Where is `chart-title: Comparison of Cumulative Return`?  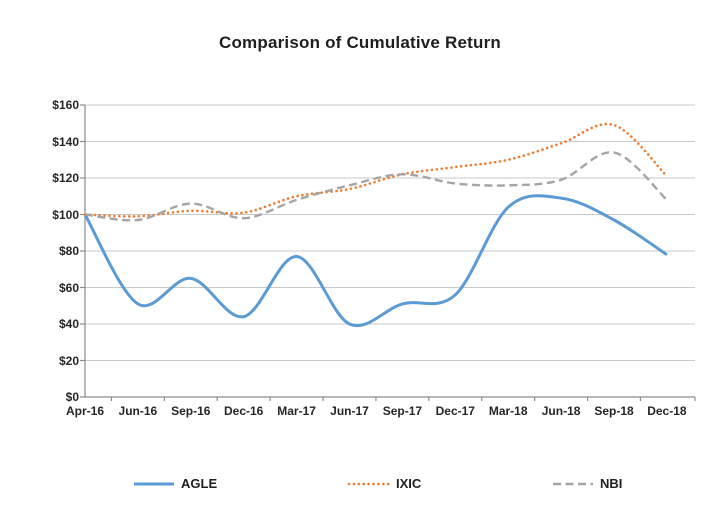 chart-title: Comparison of Cumulative Return is located at coordinates (359, 42).